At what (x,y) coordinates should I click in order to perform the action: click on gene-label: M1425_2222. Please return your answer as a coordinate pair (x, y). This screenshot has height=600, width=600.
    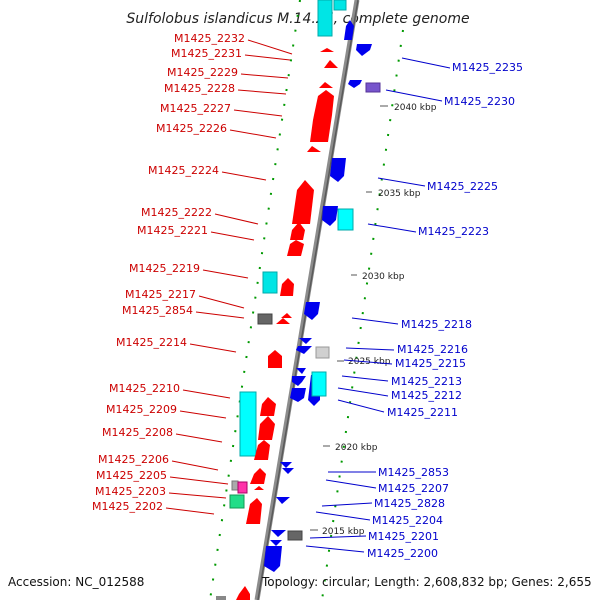
    Looking at the image, I should click on (176, 212).